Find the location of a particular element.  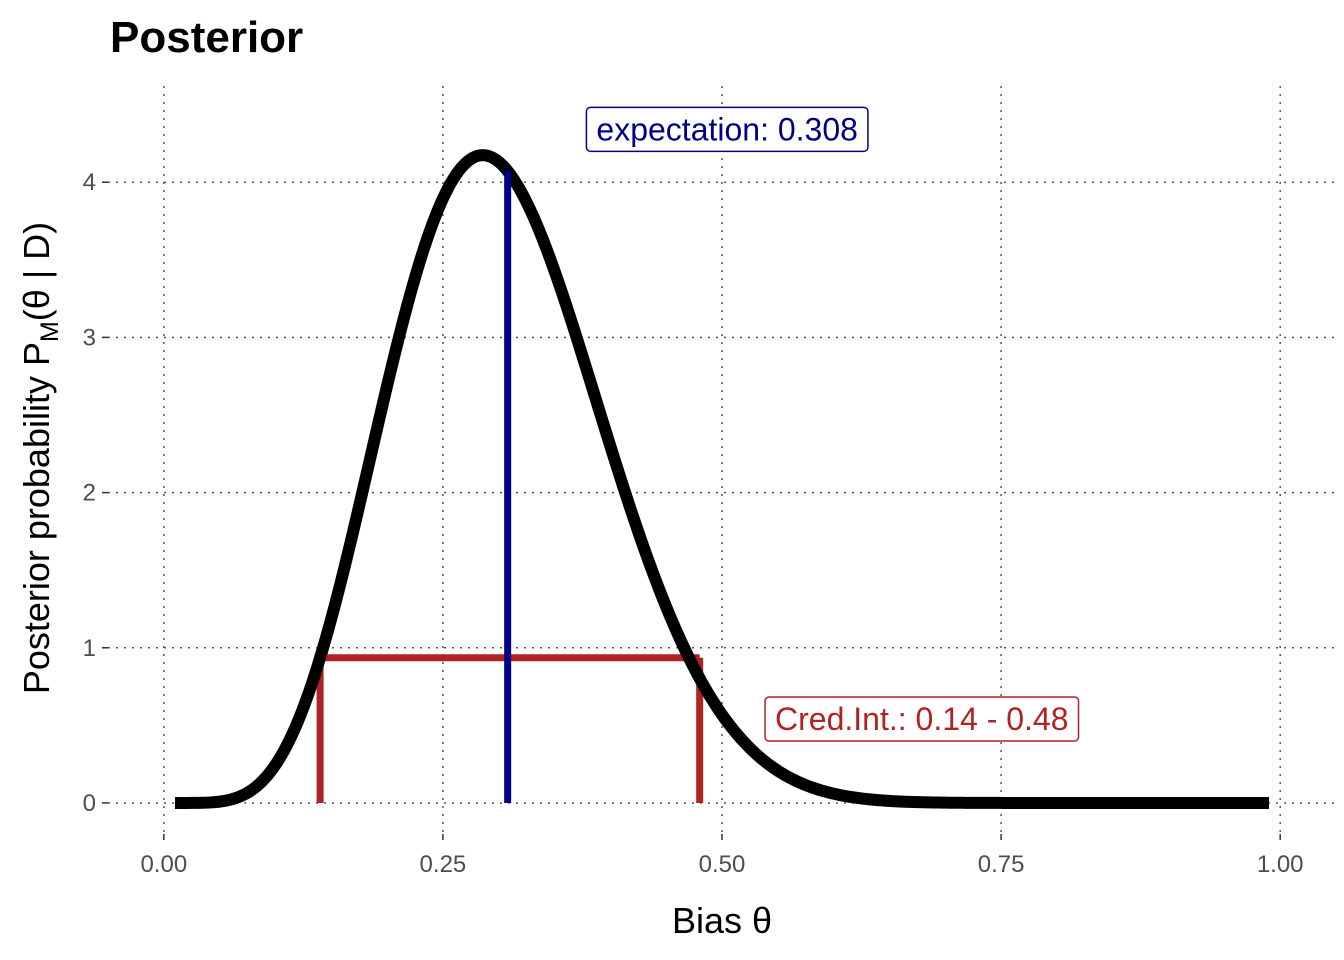

credible-interval-annotation: Cred.Int.: 0.14 - 0.48 is located at coordinates (922, 719).